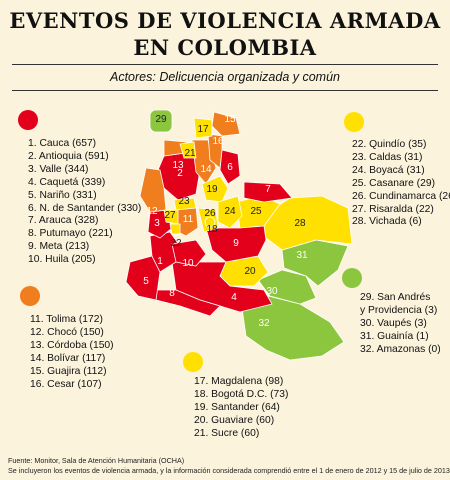  I want to click on legend-item: 6. N. de Santander (330), so click(85, 208).